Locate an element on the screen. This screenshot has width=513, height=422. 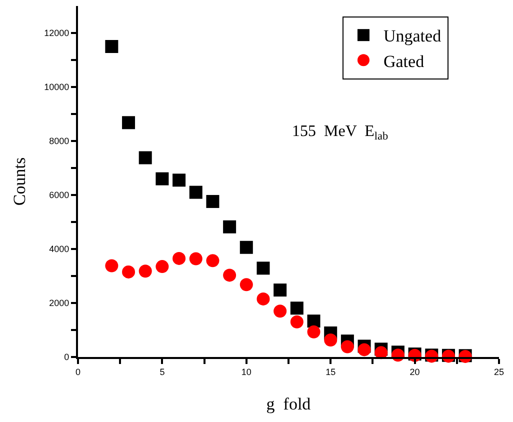
y-tick-label: 6000 is located at coordinates (59, 195).